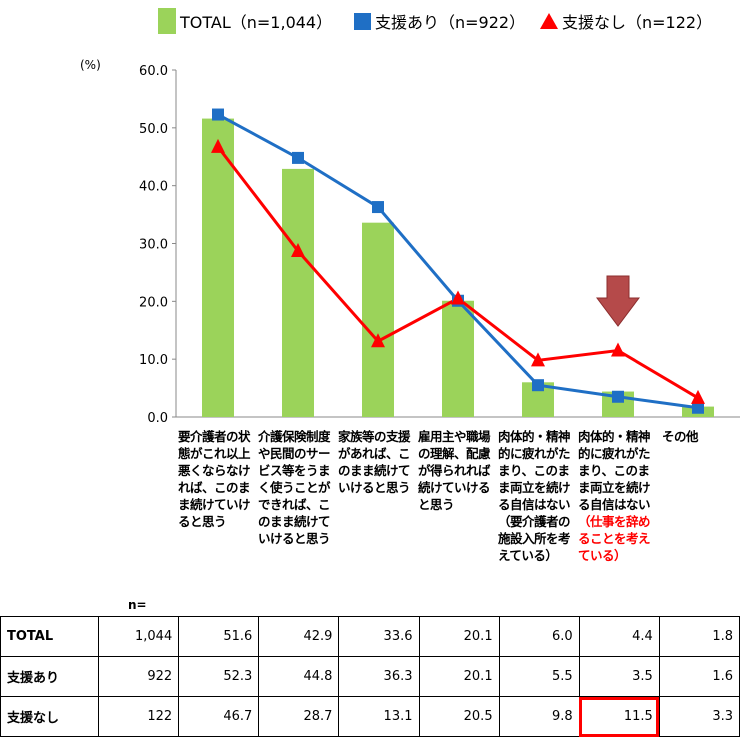 The width and height of the screenshot is (740, 740). I want to click on table-cell: 42.9, so click(299, 636).